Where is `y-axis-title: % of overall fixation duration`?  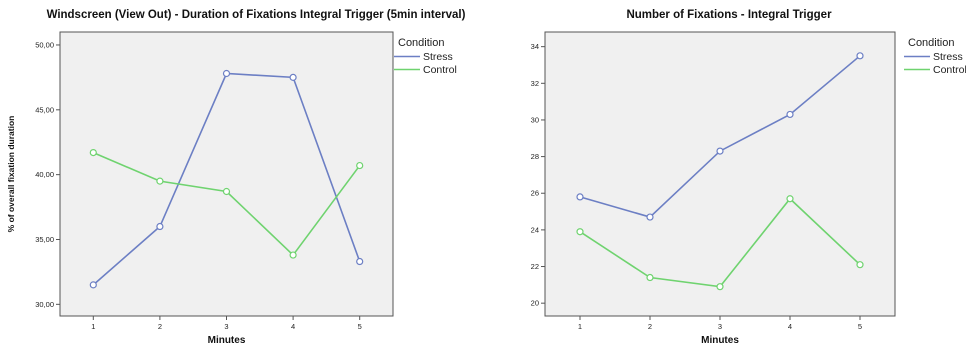 y-axis-title: % of overall fixation duration is located at coordinates (11, 174).